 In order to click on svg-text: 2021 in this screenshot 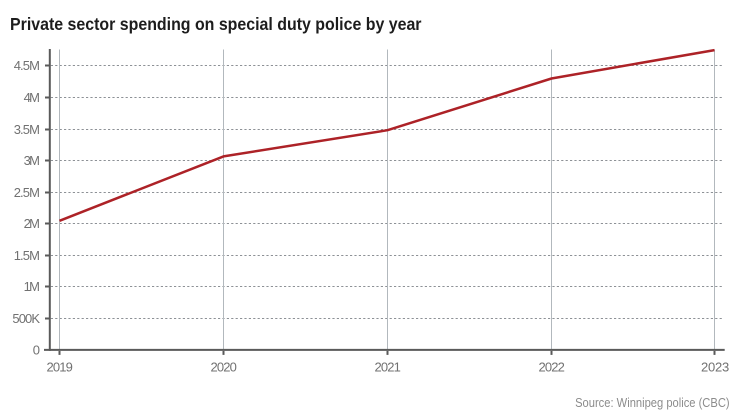, I will do `click(388, 367)`.